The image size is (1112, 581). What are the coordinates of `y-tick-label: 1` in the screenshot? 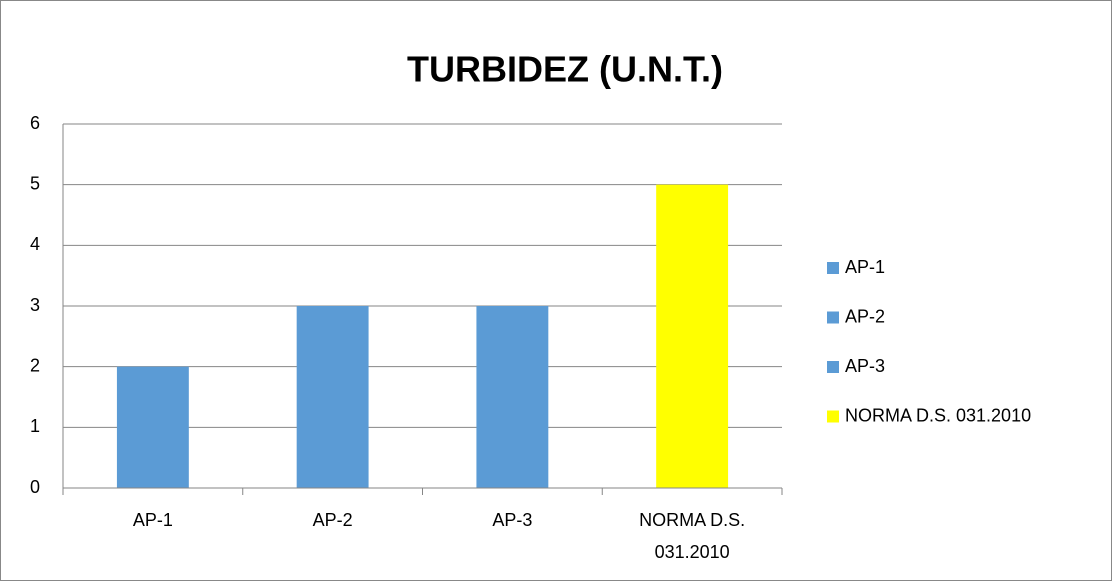 It's located at (35, 426).